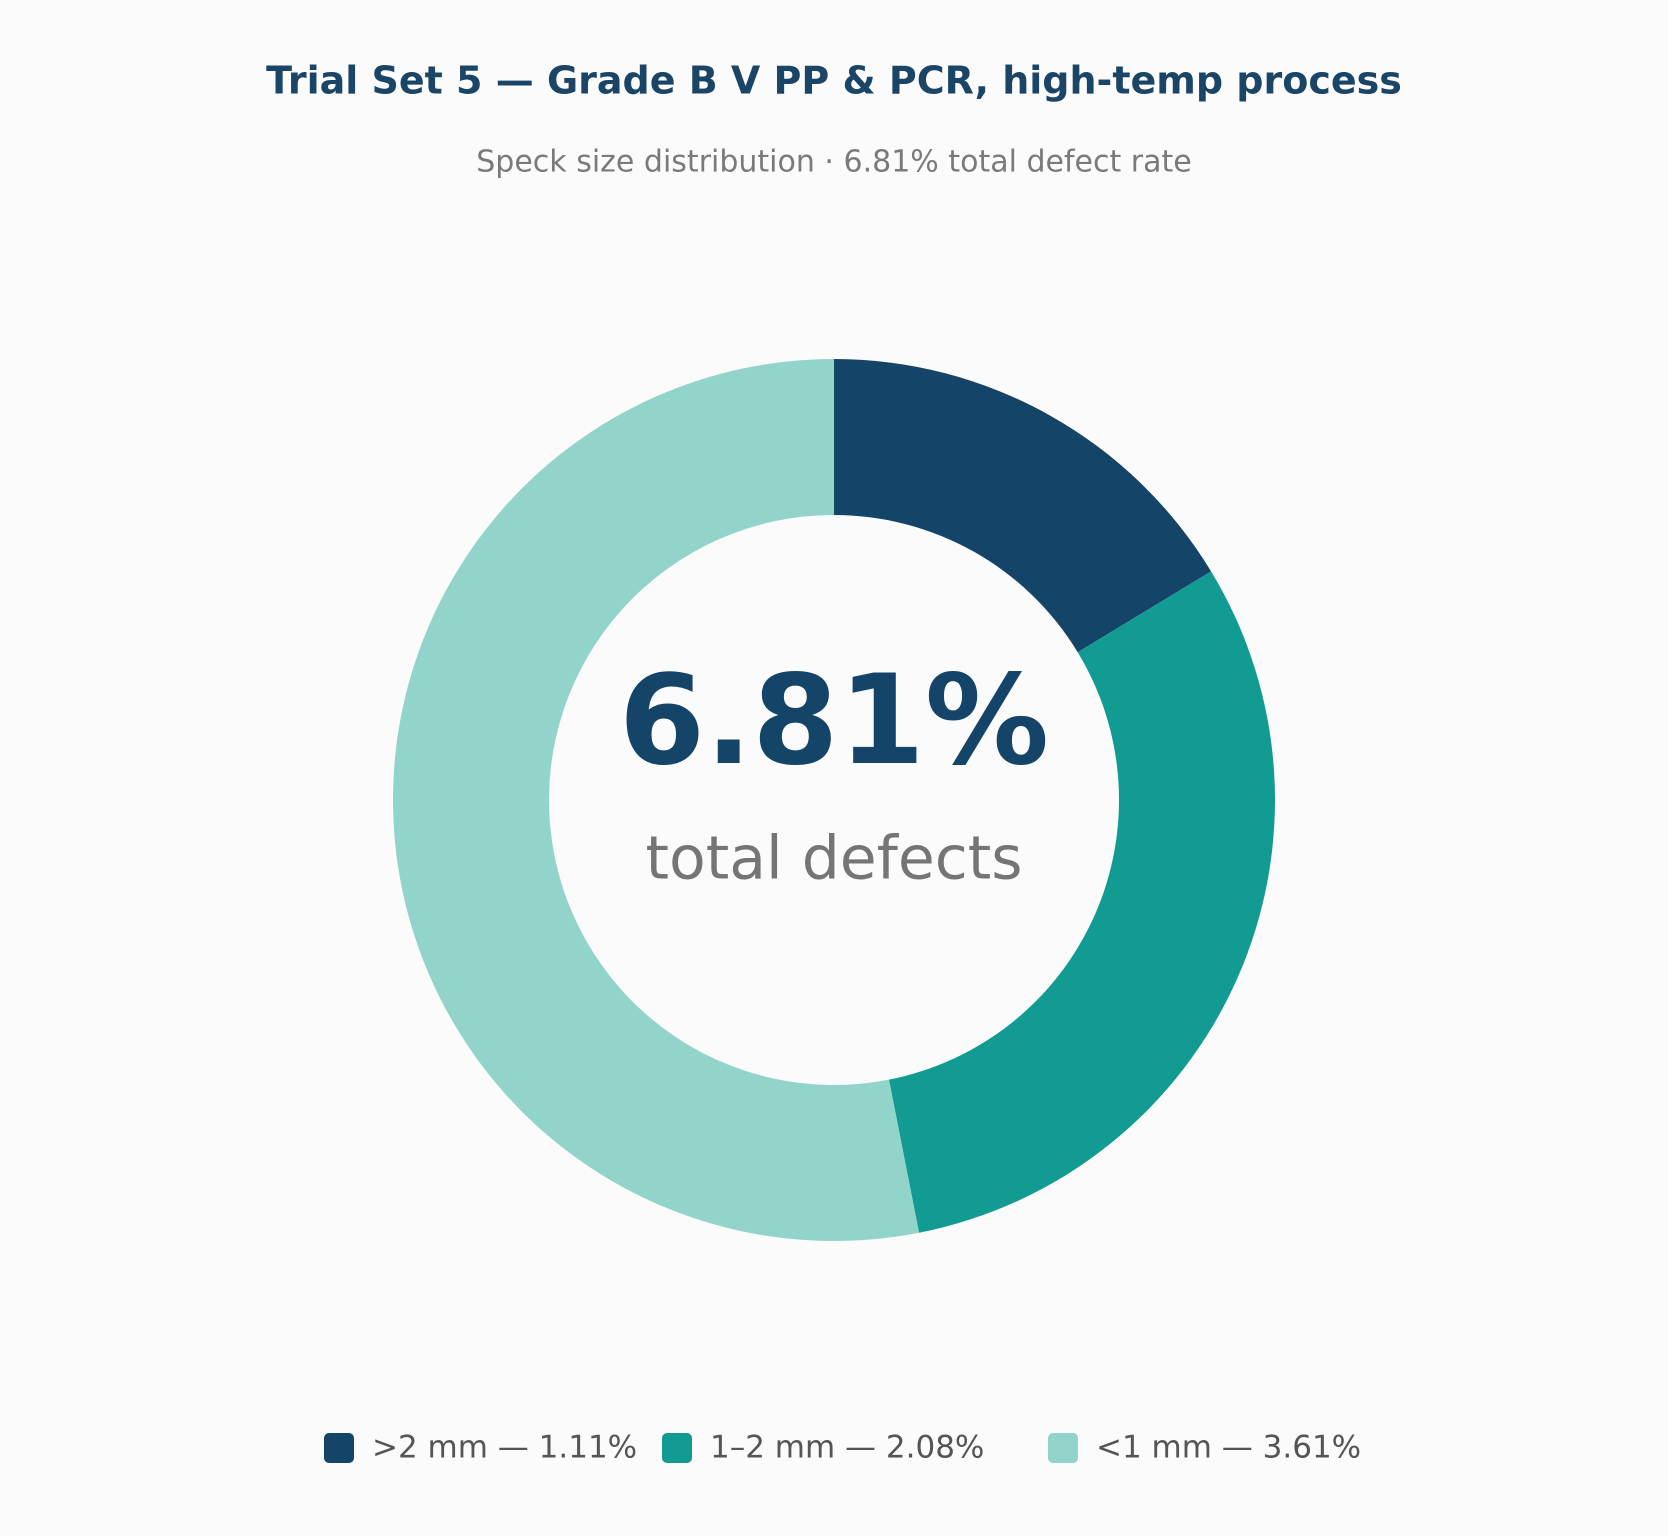 Image resolution: width=1668 pixels, height=1536 pixels. What do you see at coordinates (834, 721) in the screenshot?
I see `center-value: 6.81%` at bounding box center [834, 721].